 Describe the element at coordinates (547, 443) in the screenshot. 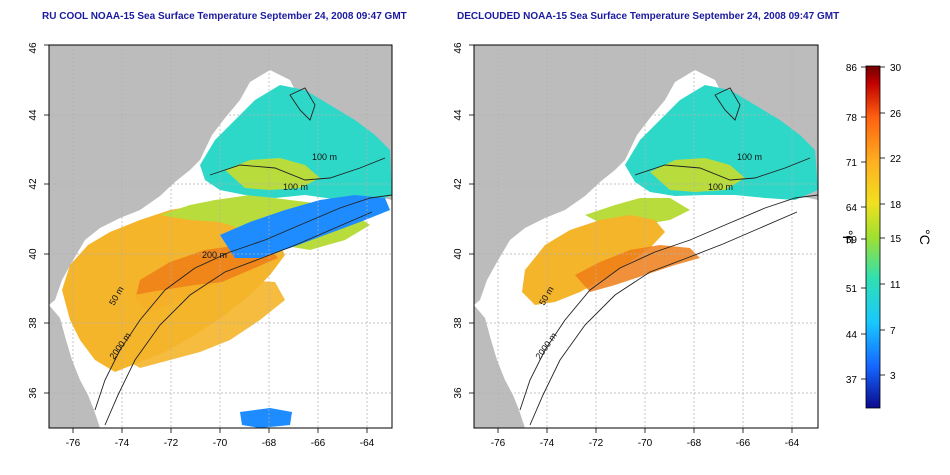

I see `right-x-tick-label: -74` at that location.